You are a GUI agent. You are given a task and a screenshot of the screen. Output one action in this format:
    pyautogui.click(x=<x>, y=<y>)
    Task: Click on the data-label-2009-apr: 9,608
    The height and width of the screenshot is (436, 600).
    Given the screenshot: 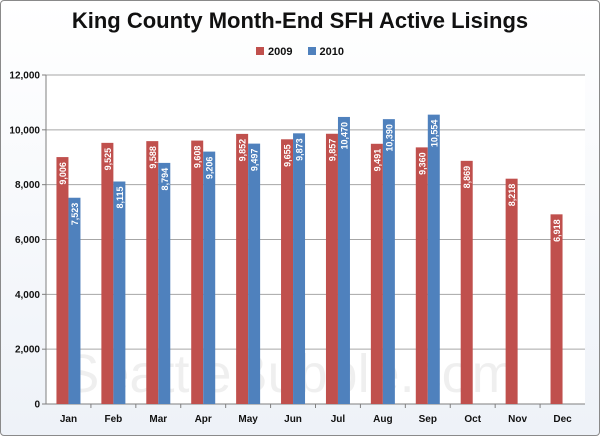 What is the action you would take?
    pyautogui.click(x=198, y=157)
    